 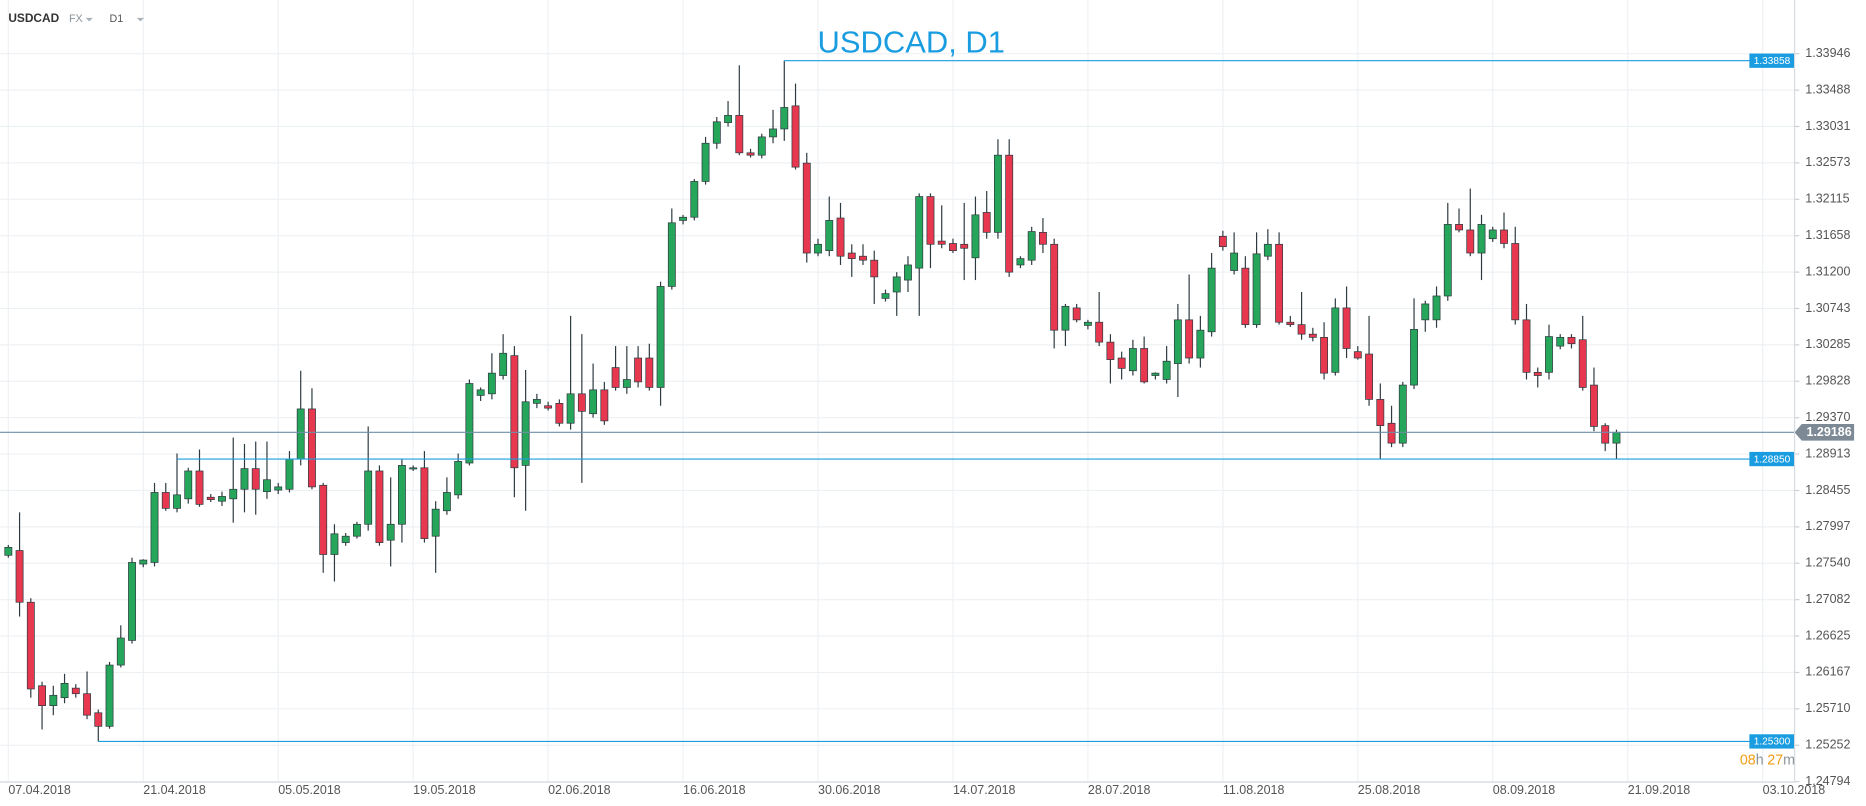 What do you see at coordinates (33, 18) in the screenshot?
I see `symbol: USDCAD` at bounding box center [33, 18].